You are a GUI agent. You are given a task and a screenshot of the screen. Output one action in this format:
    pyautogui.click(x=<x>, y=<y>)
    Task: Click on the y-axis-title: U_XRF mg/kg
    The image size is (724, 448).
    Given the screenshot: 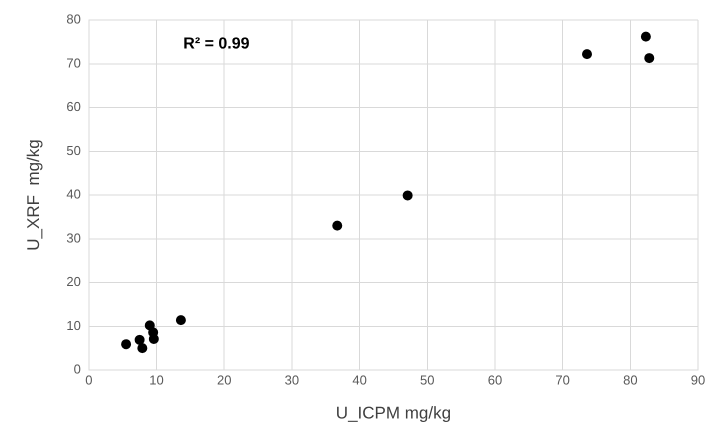 What is the action you would take?
    pyautogui.click(x=33, y=195)
    